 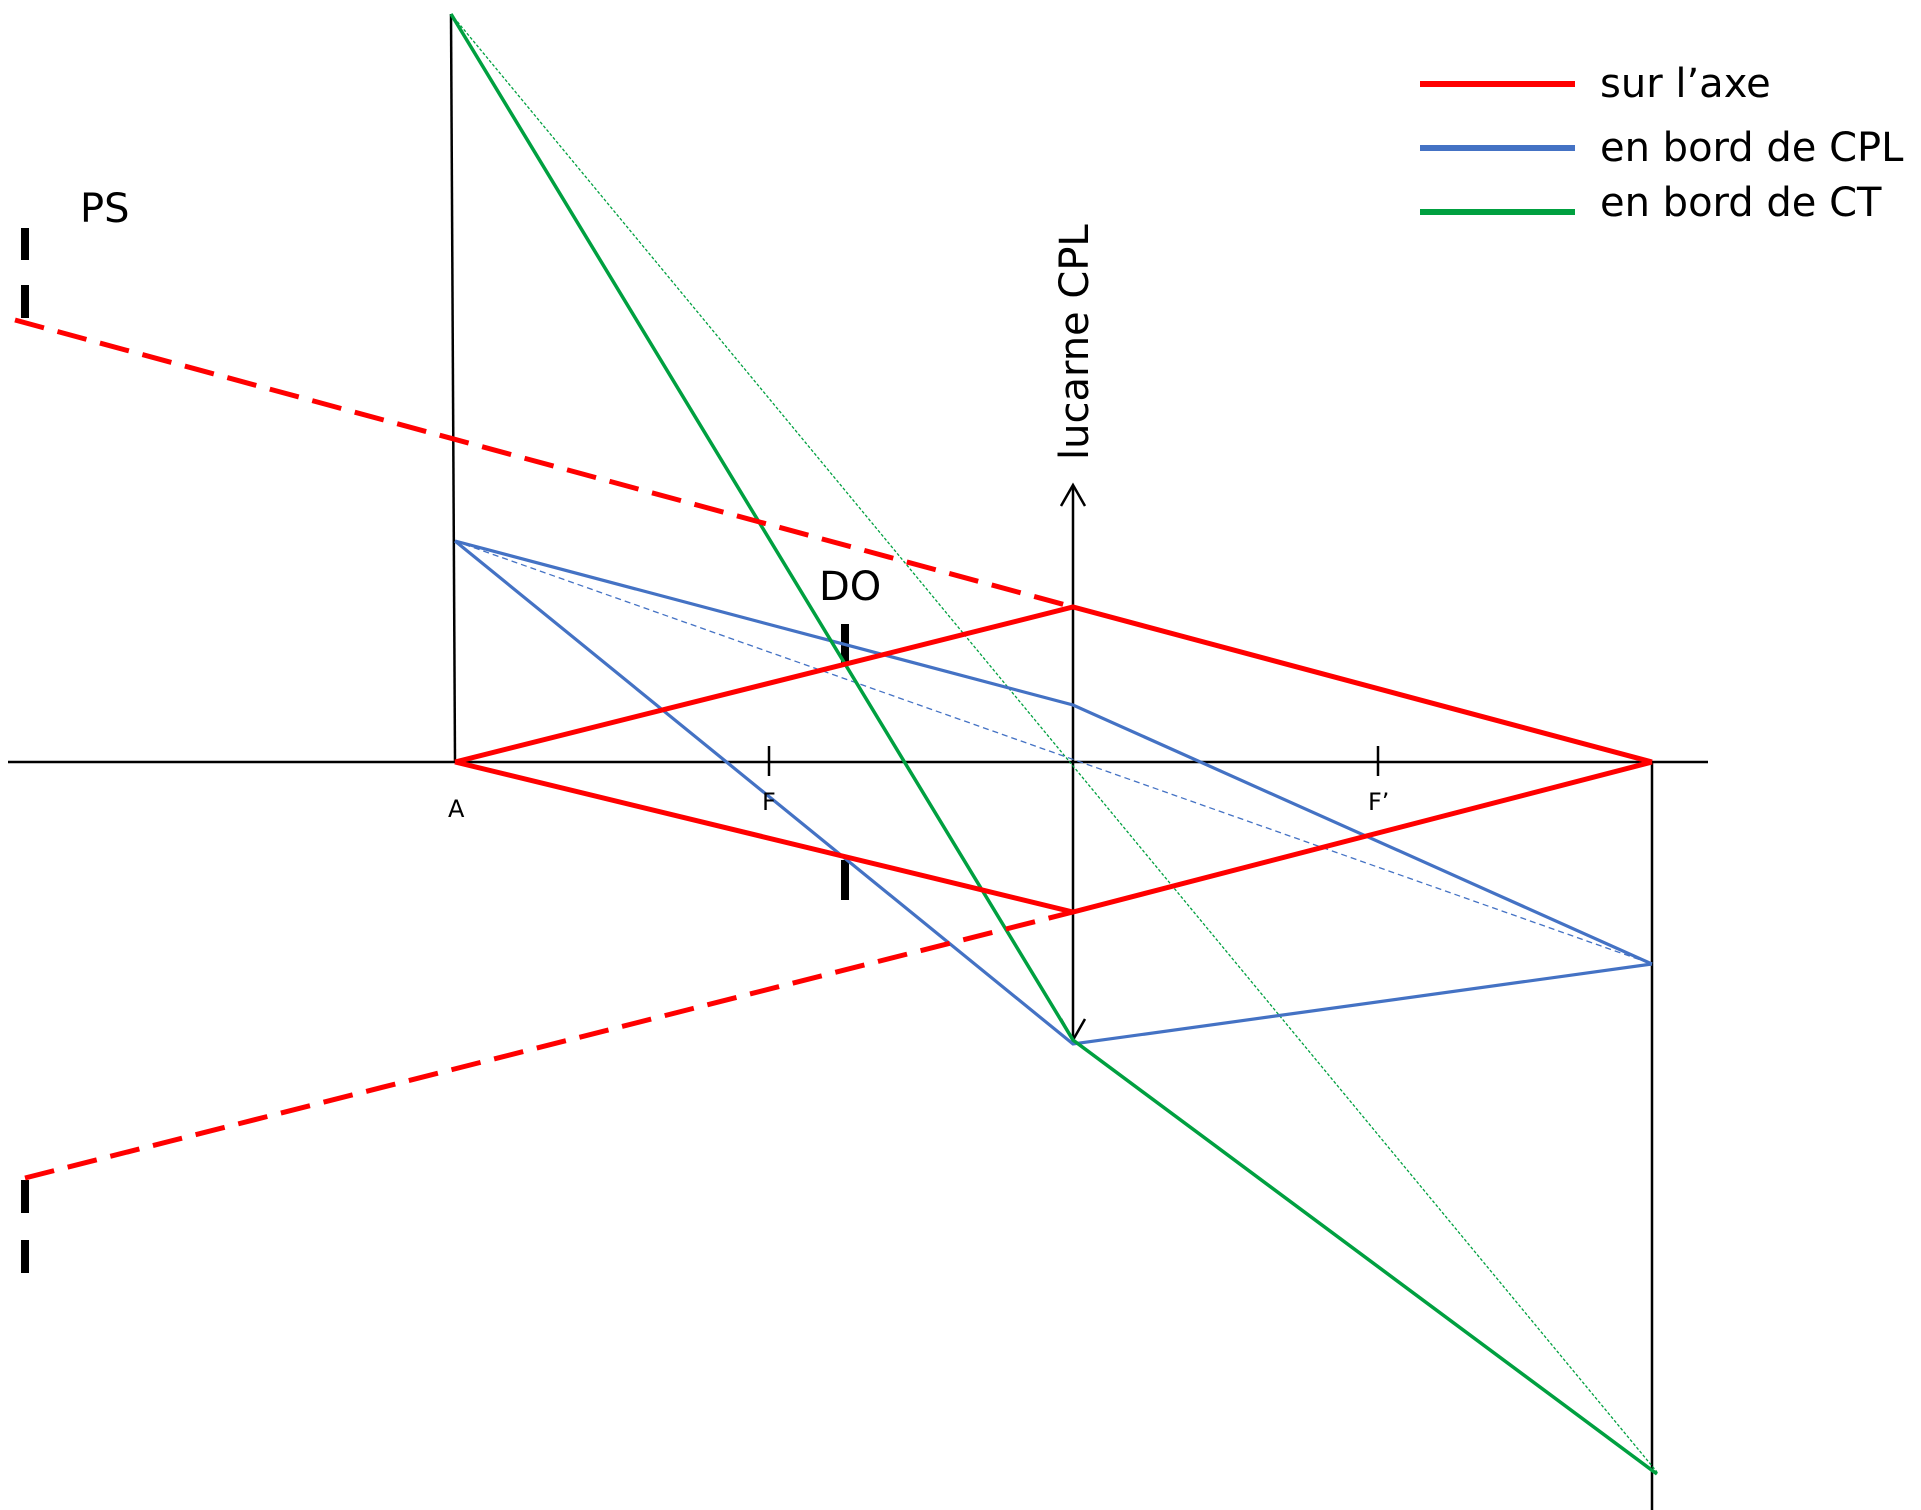 I want to click on point-f-prime-label: F’, so click(x=1378, y=802).